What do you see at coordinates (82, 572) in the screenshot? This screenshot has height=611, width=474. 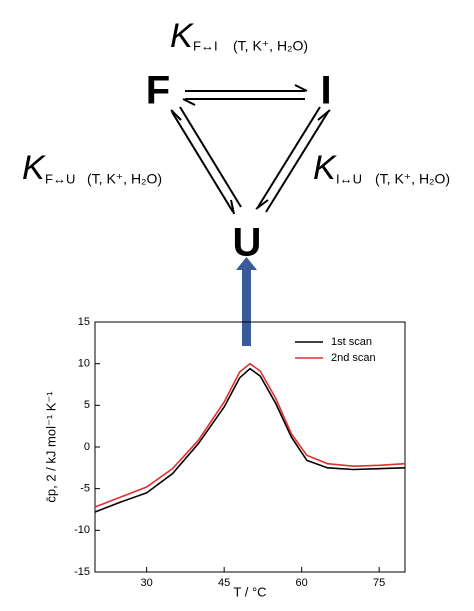 I see `y-tick-label: -15` at bounding box center [82, 572].